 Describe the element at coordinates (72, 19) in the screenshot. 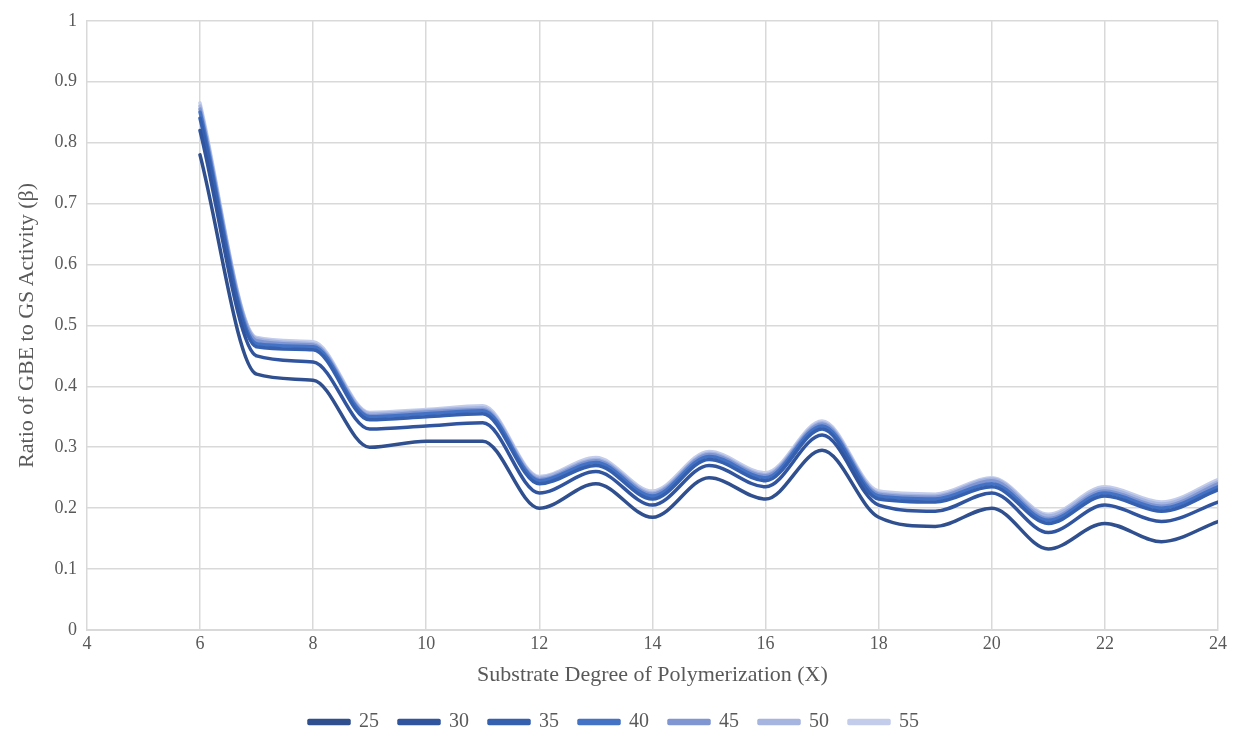

I see `y-tick-label: 1` at that location.